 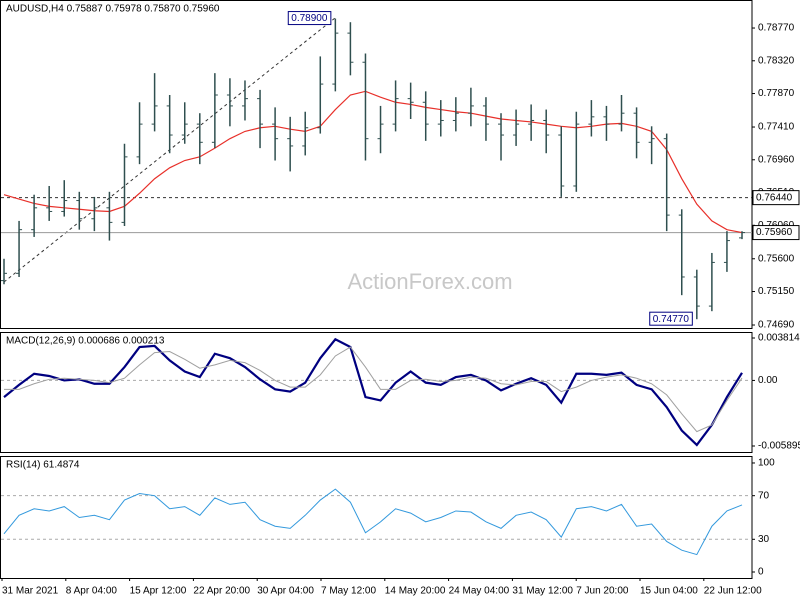 What do you see at coordinates (479, 591) in the screenshot?
I see `x-tick-label: 24 May 04:00` at bounding box center [479, 591].